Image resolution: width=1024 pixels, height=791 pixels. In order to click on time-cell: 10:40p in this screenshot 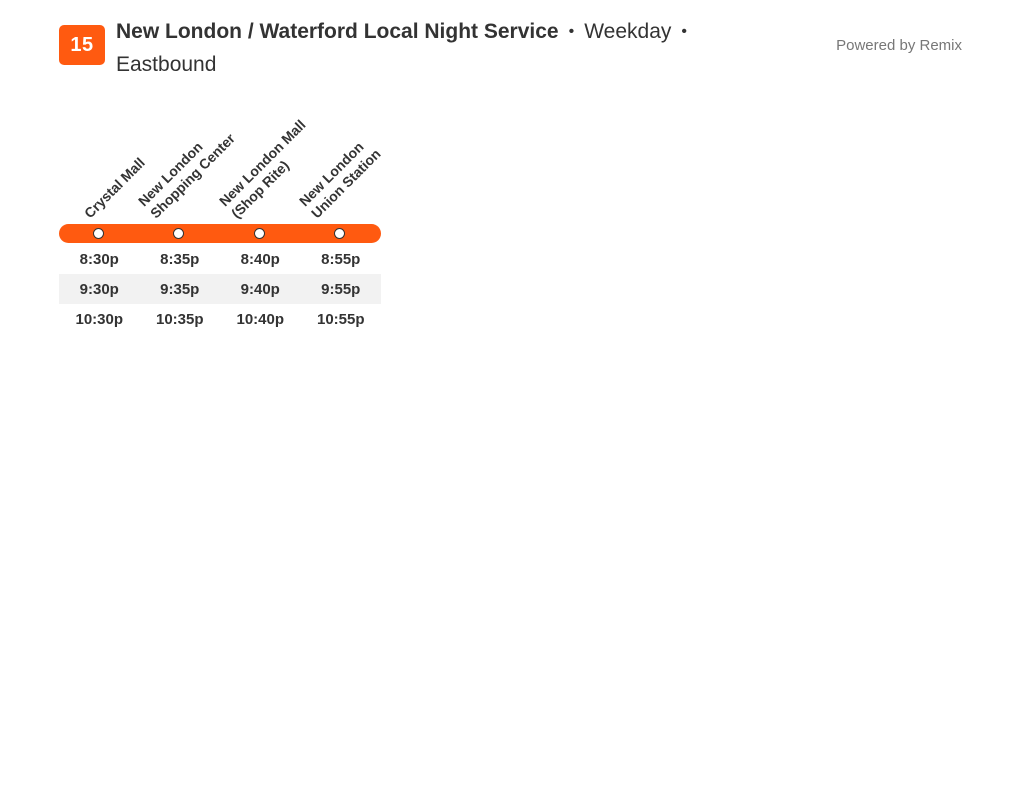, I will do `click(260, 319)`.